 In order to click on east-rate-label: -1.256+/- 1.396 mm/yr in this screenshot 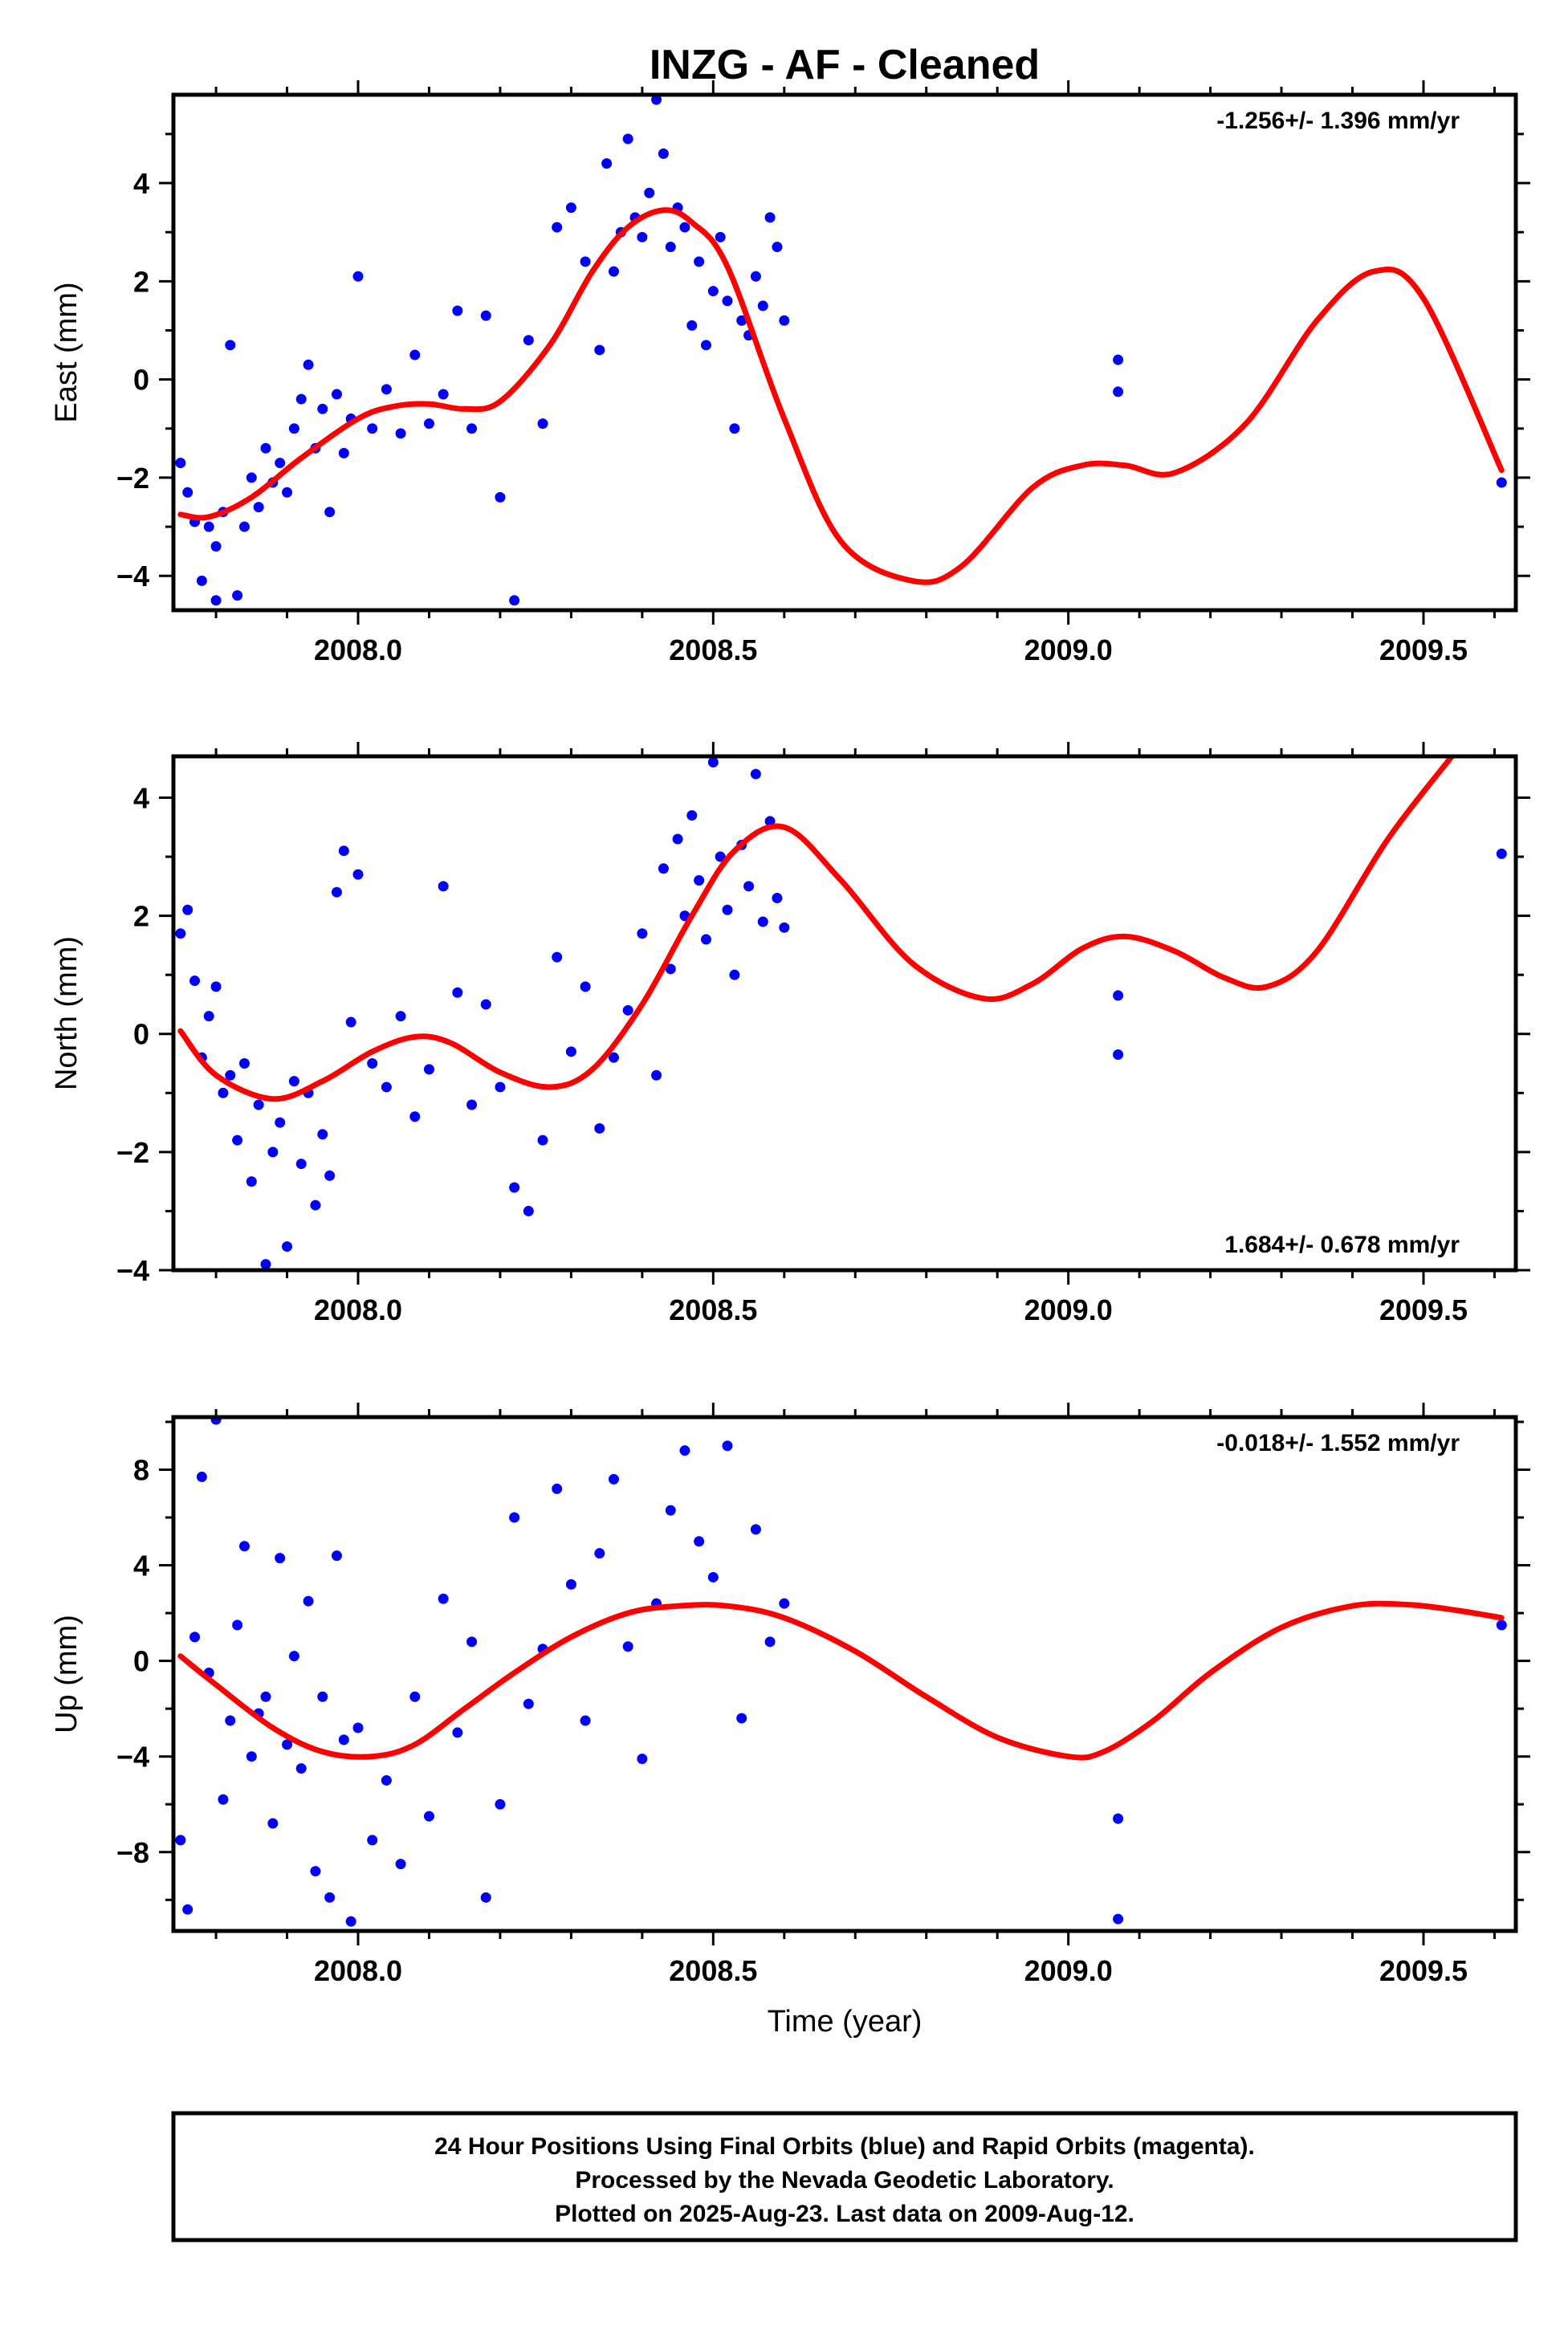, I will do `click(1338, 121)`.